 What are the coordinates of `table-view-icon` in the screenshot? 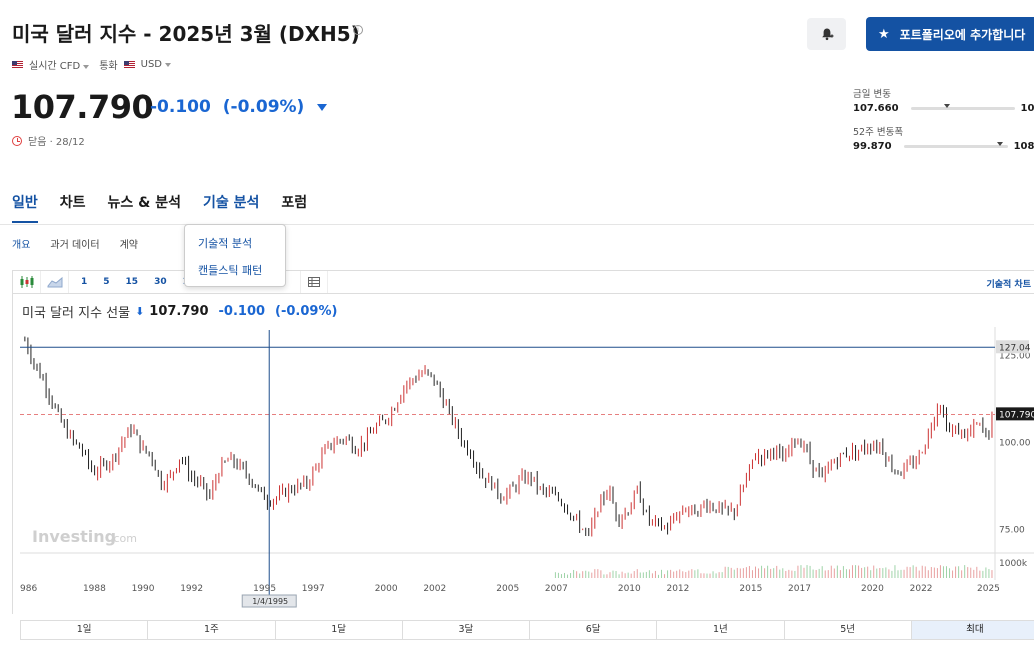 It's located at (314, 282).